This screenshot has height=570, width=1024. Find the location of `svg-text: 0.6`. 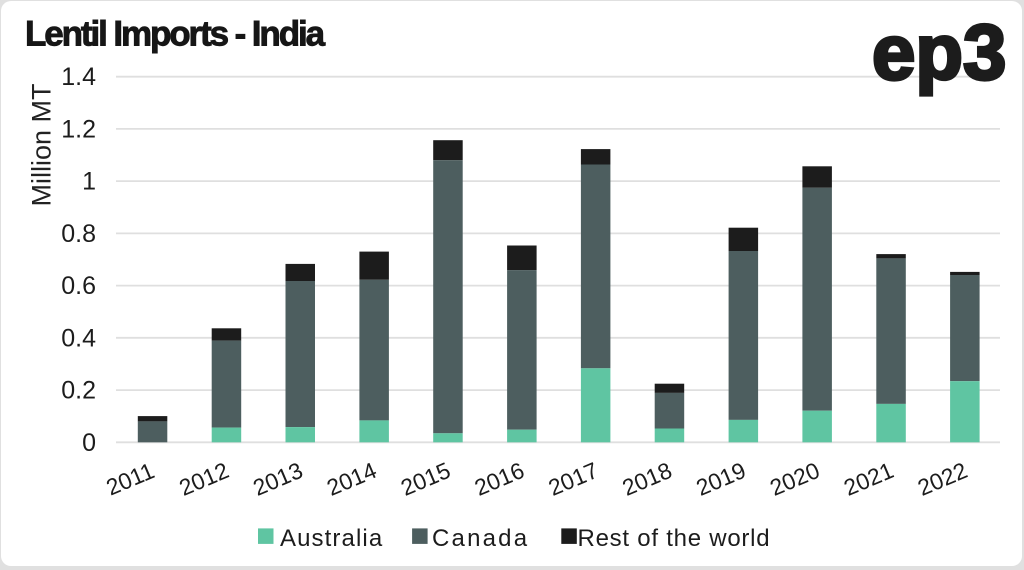

svg-text: 0.6 is located at coordinates (78, 286).